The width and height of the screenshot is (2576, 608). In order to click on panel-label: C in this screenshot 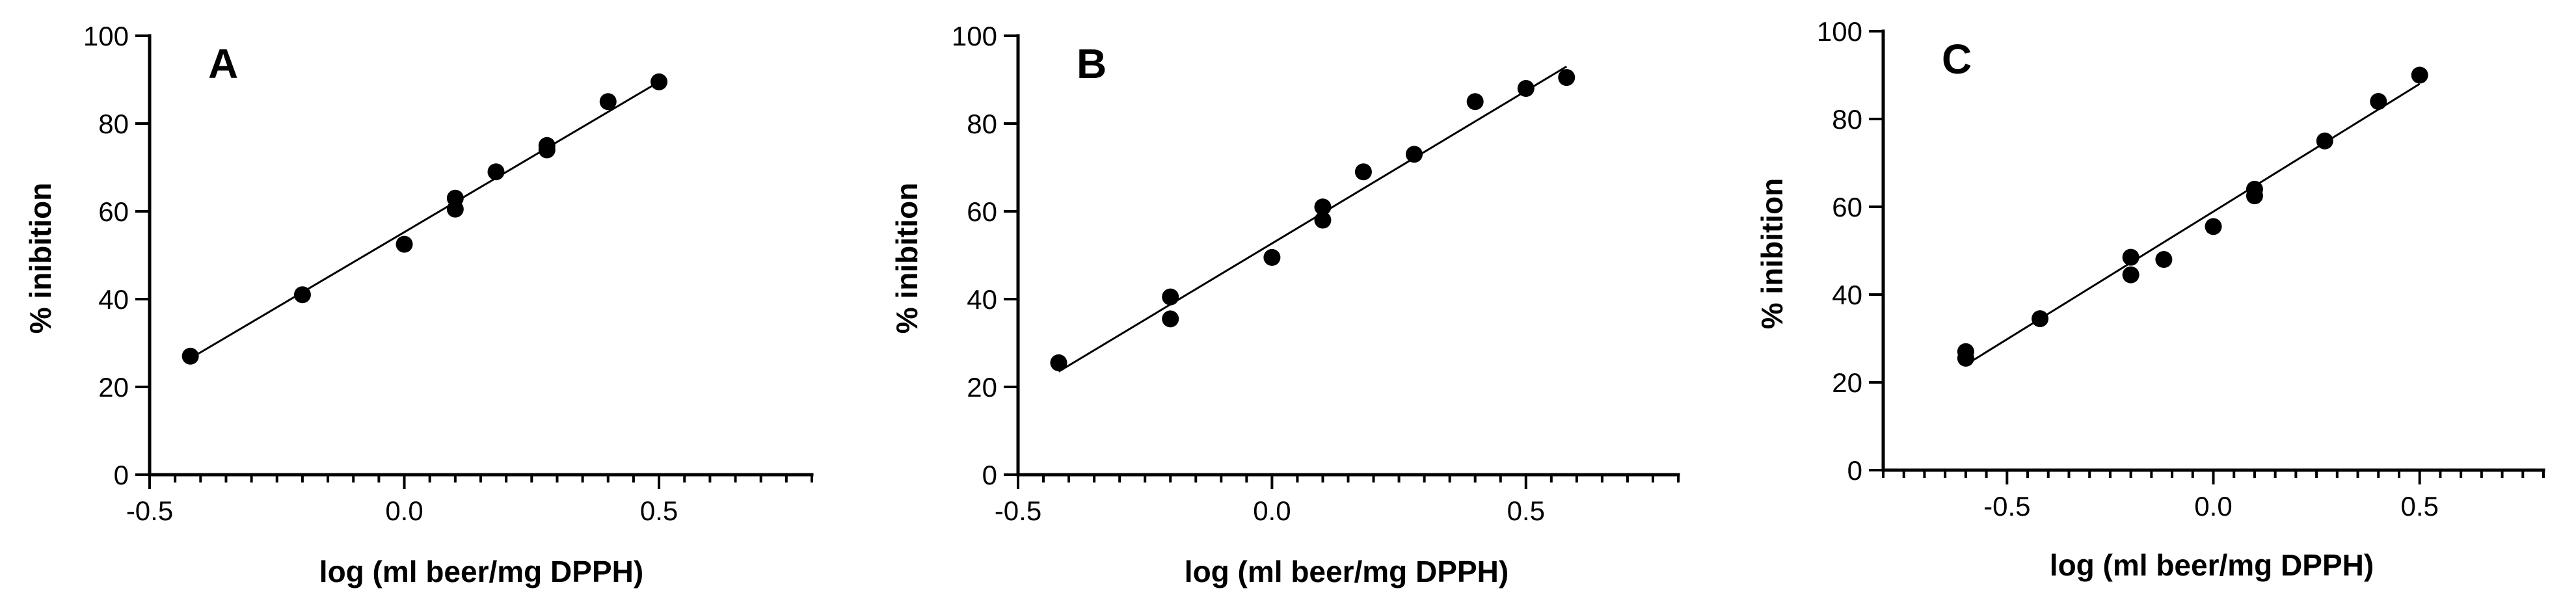, I will do `click(1957, 59)`.